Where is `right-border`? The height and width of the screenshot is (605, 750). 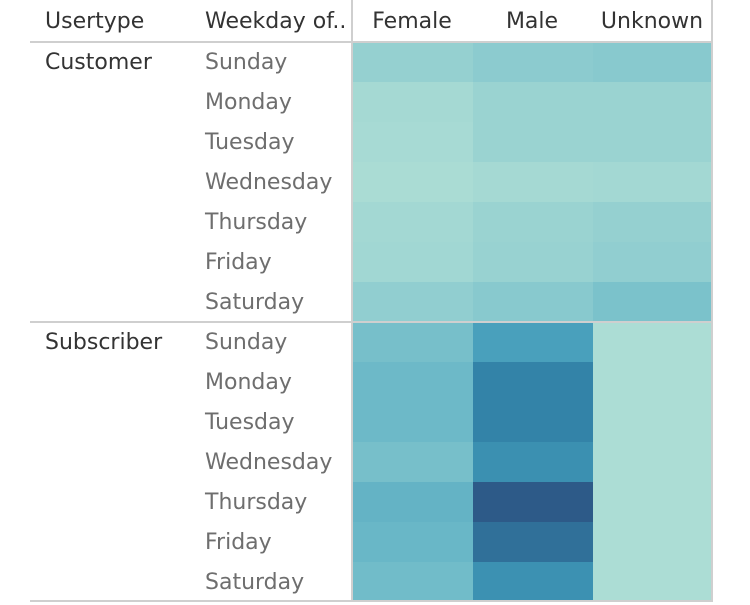 right-border is located at coordinates (712, 301).